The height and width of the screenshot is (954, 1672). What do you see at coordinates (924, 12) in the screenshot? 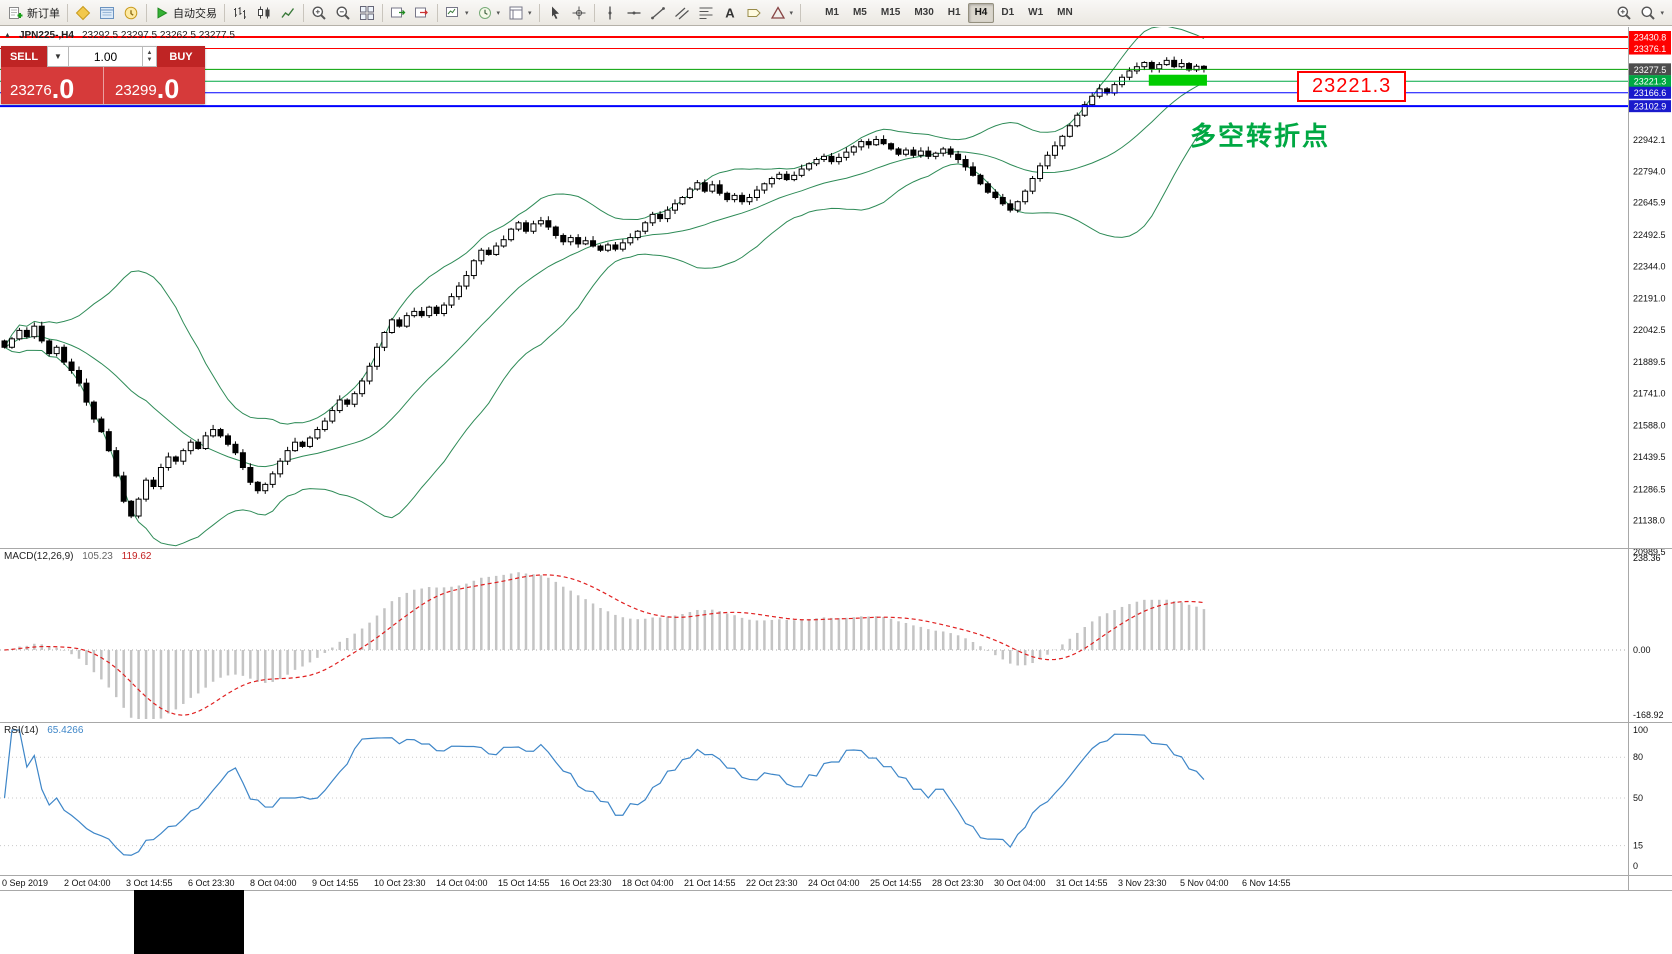
I see `timeframe-button-m30: M30` at bounding box center [924, 12].